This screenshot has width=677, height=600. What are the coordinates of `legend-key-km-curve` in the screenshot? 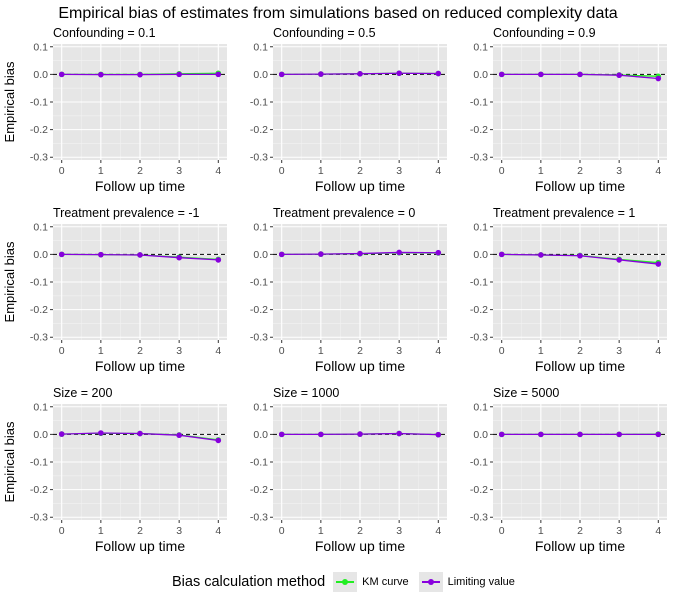 It's located at (345, 582).